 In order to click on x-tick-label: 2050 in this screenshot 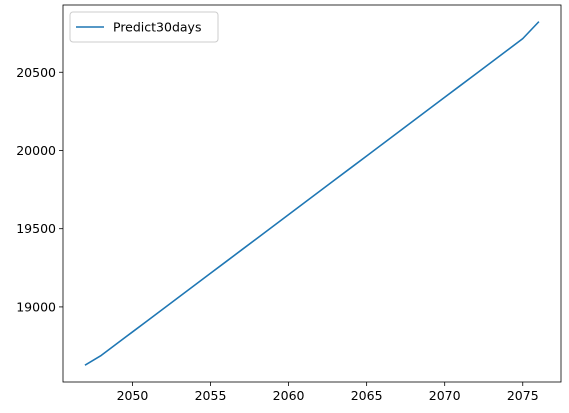, I will do `click(133, 395)`.